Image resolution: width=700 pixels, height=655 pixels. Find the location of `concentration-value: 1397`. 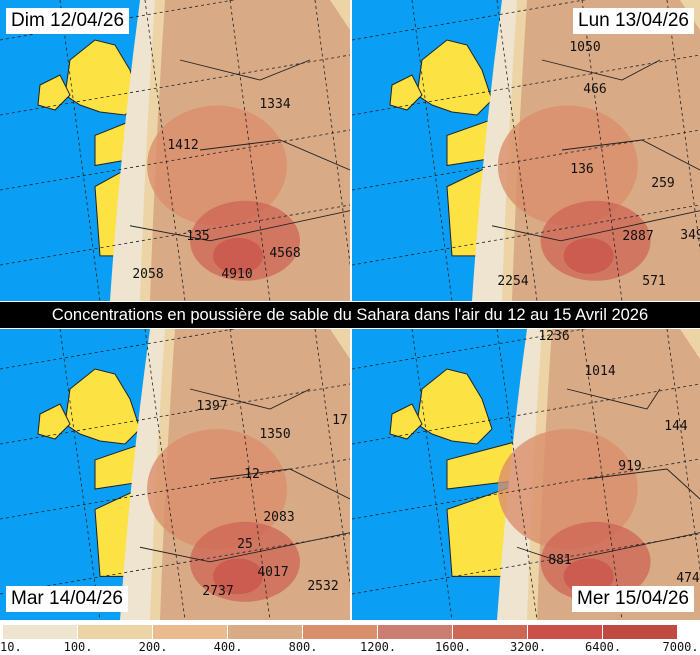

concentration-value: 1397 is located at coordinates (211, 406).